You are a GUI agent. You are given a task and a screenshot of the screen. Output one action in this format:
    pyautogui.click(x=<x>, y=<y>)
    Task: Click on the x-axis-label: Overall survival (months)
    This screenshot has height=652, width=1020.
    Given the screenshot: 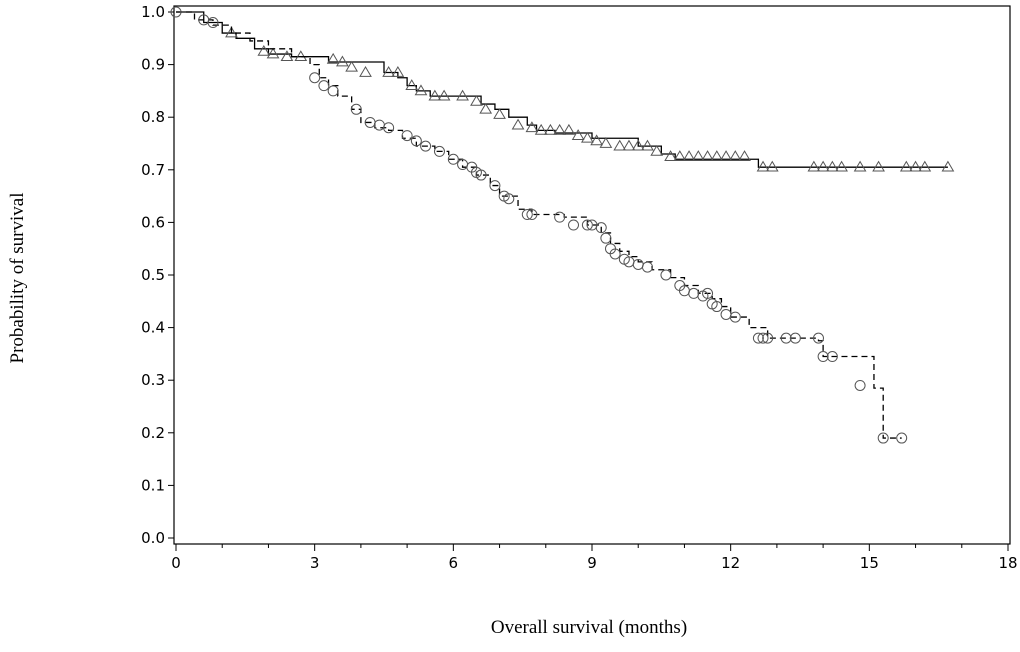 What is the action you would take?
    pyautogui.click(x=589, y=627)
    